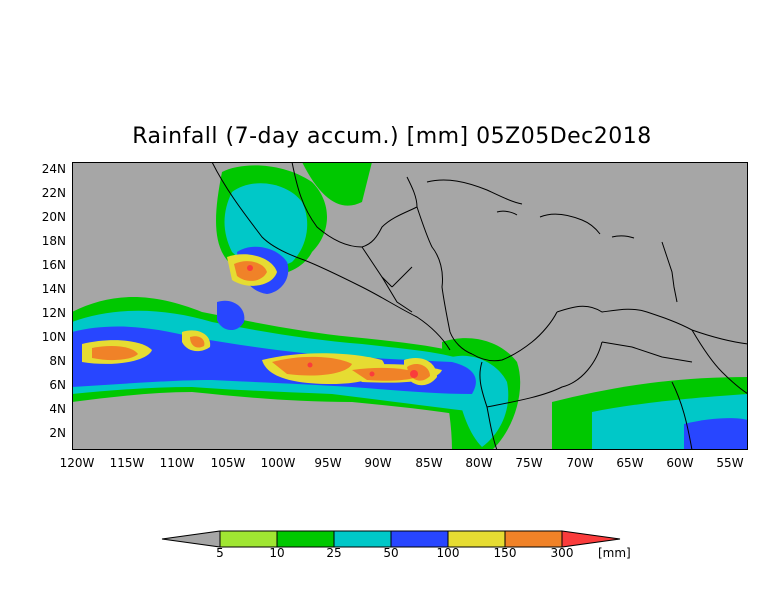 The height and width of the screenshot is (612, 784). Describe the element at coordinates (378, 463) in the screenshot. I see `lon-label-90w: 90W` at that location.